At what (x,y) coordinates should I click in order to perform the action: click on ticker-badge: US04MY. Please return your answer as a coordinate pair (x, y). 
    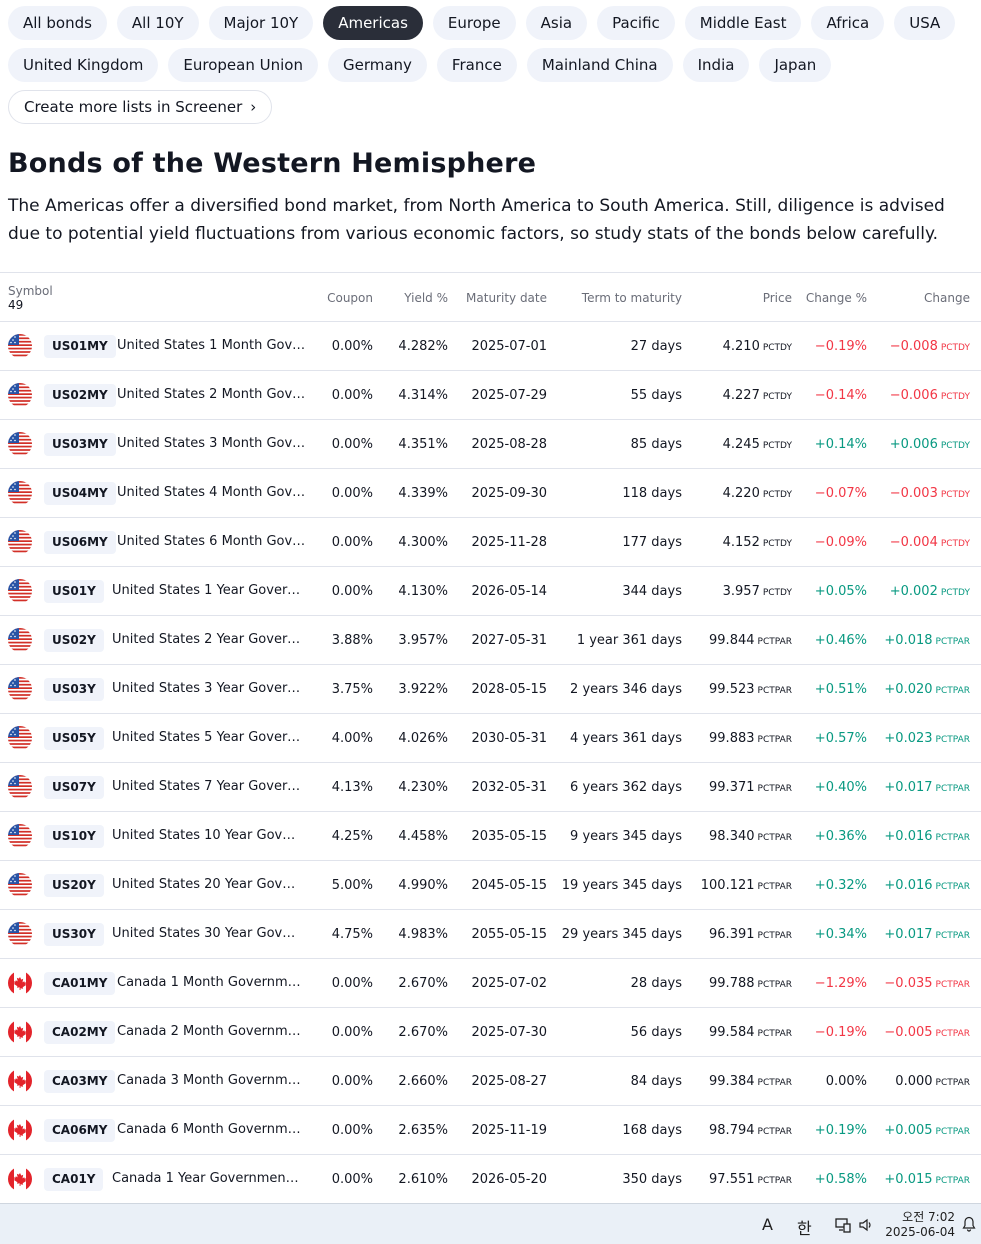
    Looking at the image, I should click on (80, 493).